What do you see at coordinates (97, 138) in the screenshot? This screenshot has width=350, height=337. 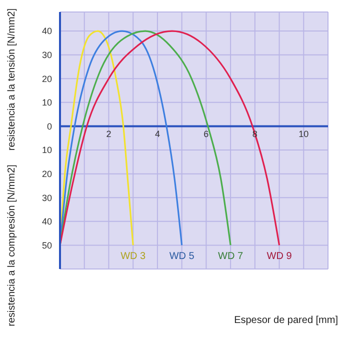 I see `line-series` at bounding box center [97, 138].